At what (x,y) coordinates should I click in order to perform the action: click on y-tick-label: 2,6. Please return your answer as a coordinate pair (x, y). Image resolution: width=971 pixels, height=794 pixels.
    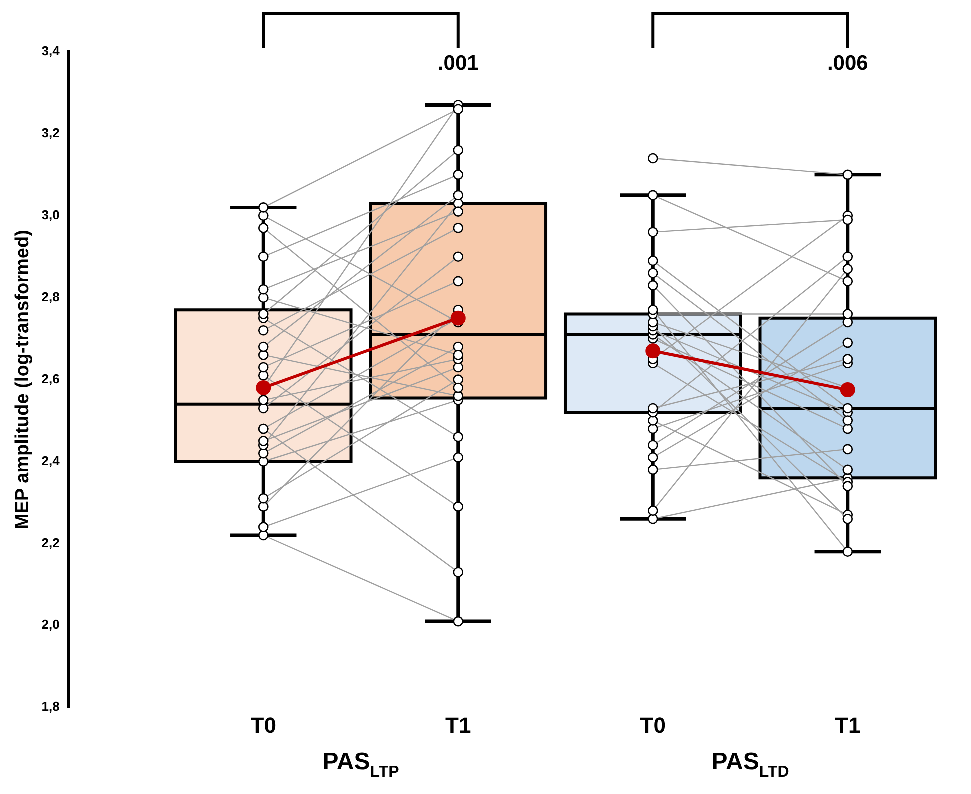
    Looking at the image, I should click on (51, 378).